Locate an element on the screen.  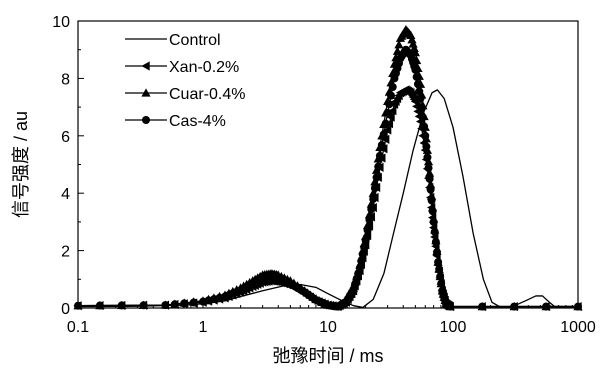
x-tick-label: 100 is located at coordinates (453, 327).